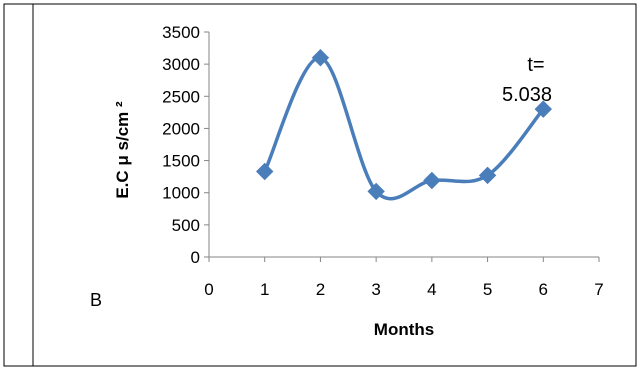 This screenshot has height=375, width=641. I want to click on panel-label: B, so click(96, 300).